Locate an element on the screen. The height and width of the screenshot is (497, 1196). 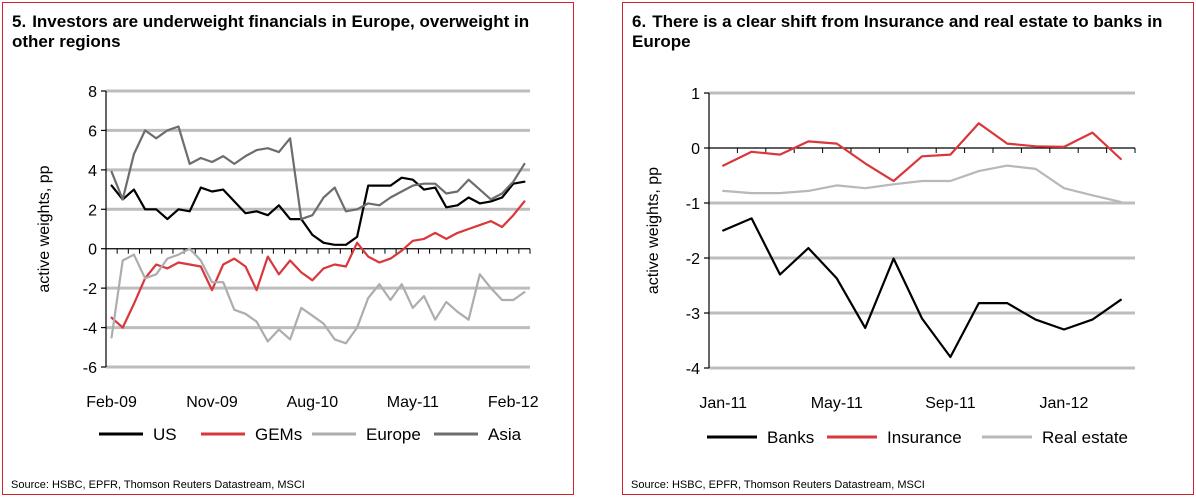
x-tick-label: Jan-11 is located at coordinates (723, 403).